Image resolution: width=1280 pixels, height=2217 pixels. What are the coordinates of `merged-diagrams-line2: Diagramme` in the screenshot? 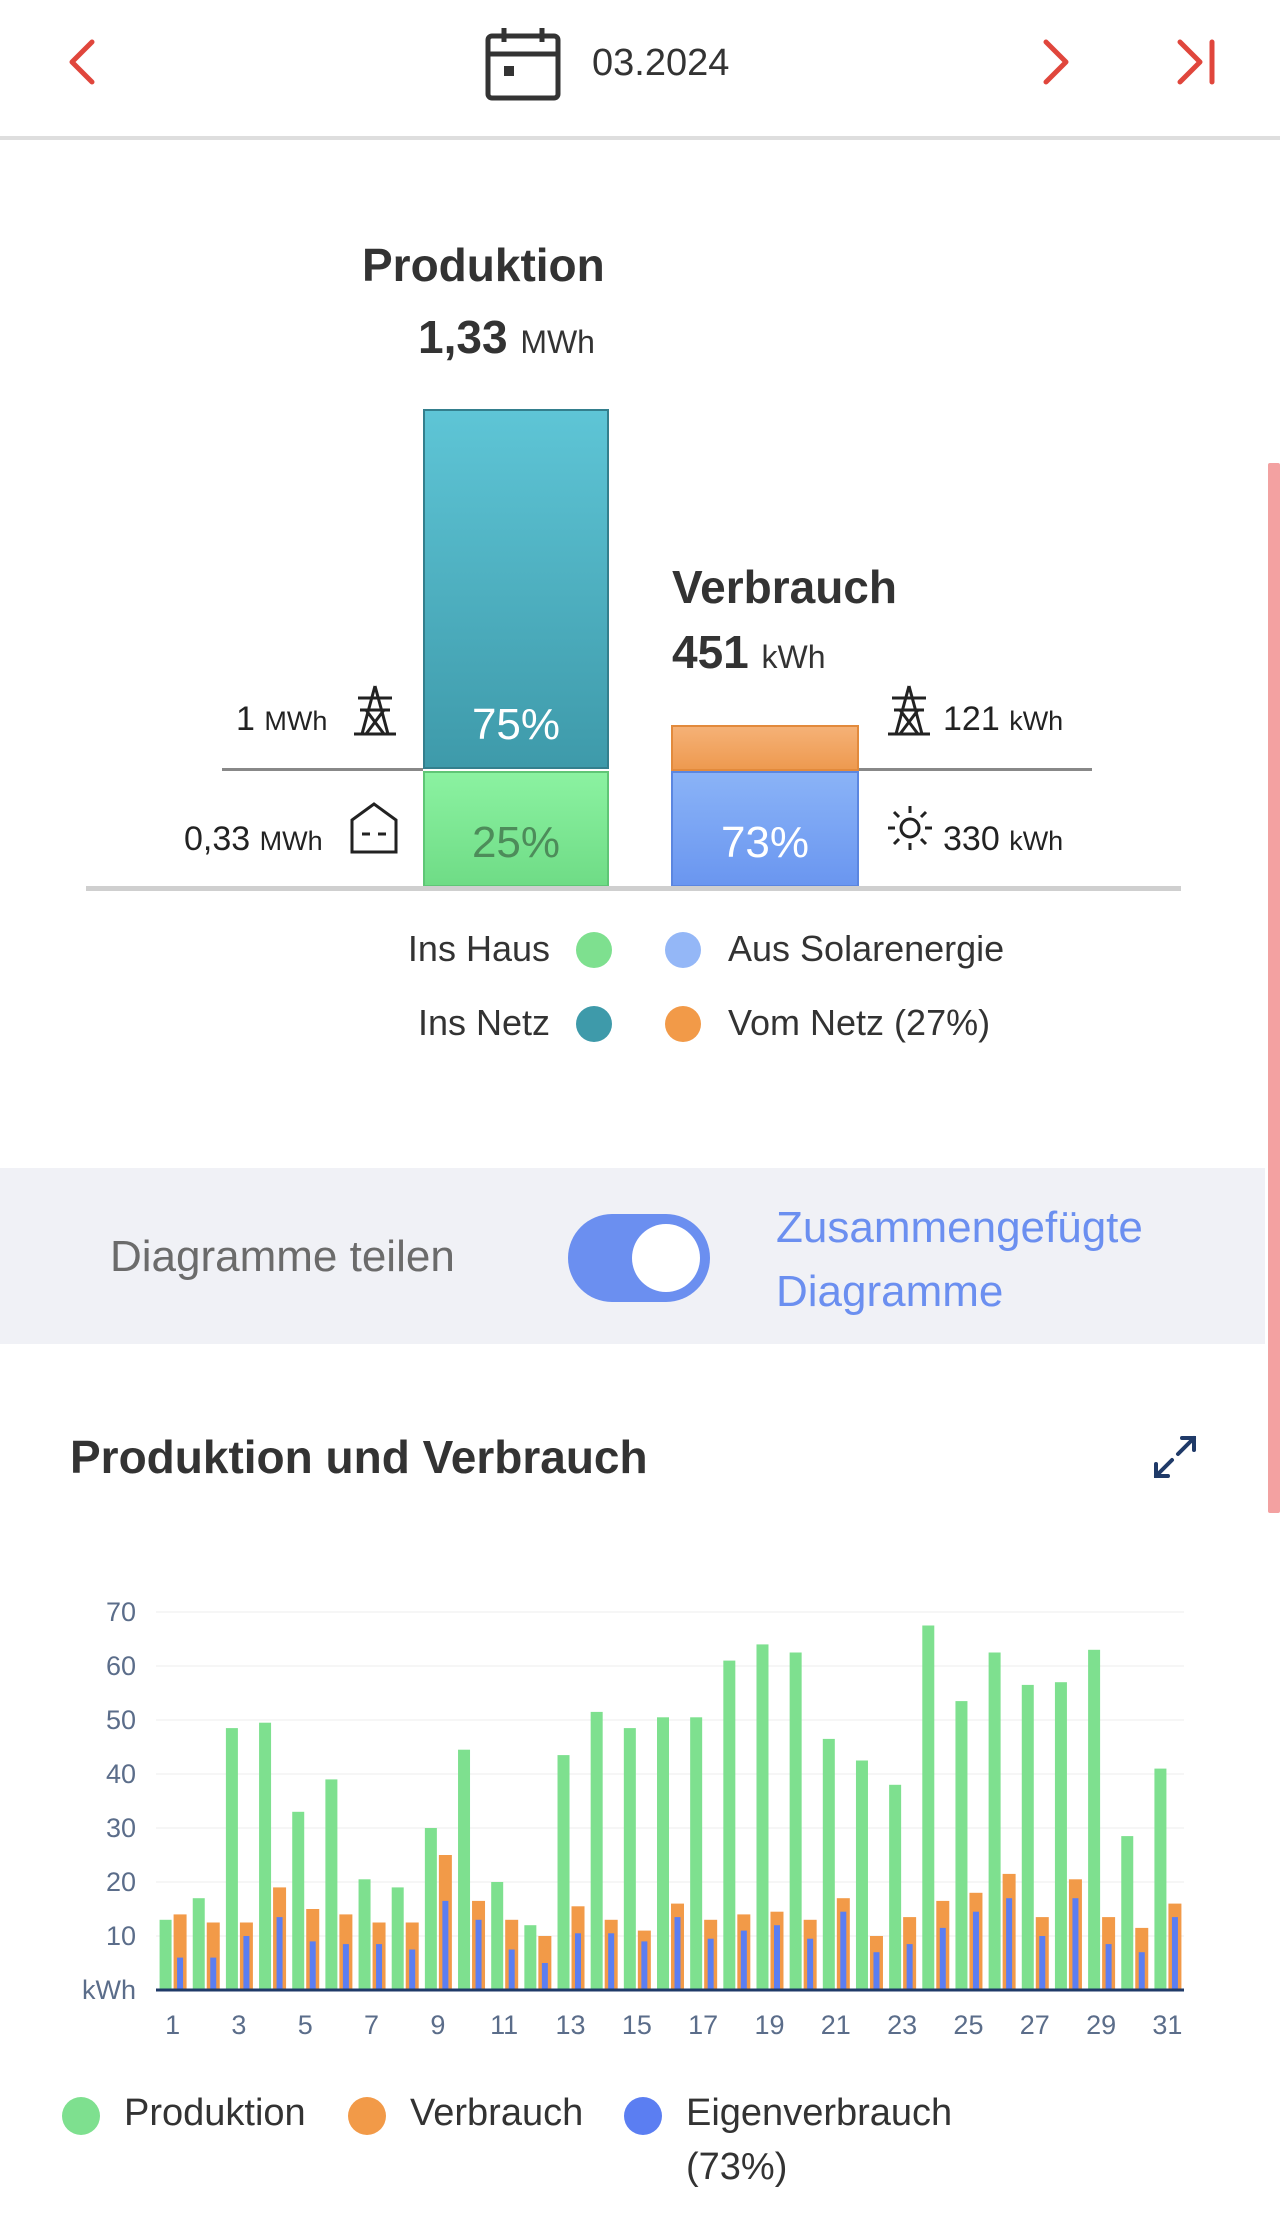 It's located at (890, 1291).